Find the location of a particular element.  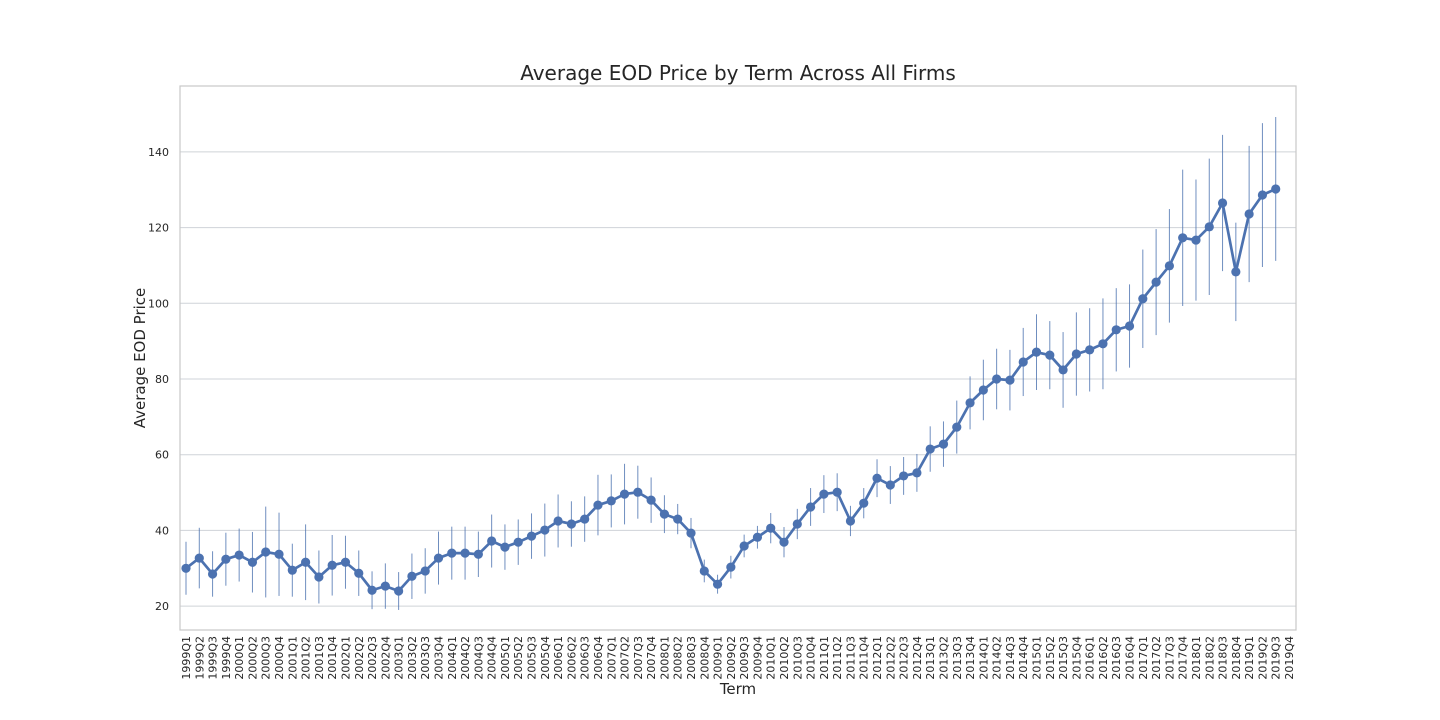

x-tick-label: 2015Q1 is located at coordinates (1037, 658).